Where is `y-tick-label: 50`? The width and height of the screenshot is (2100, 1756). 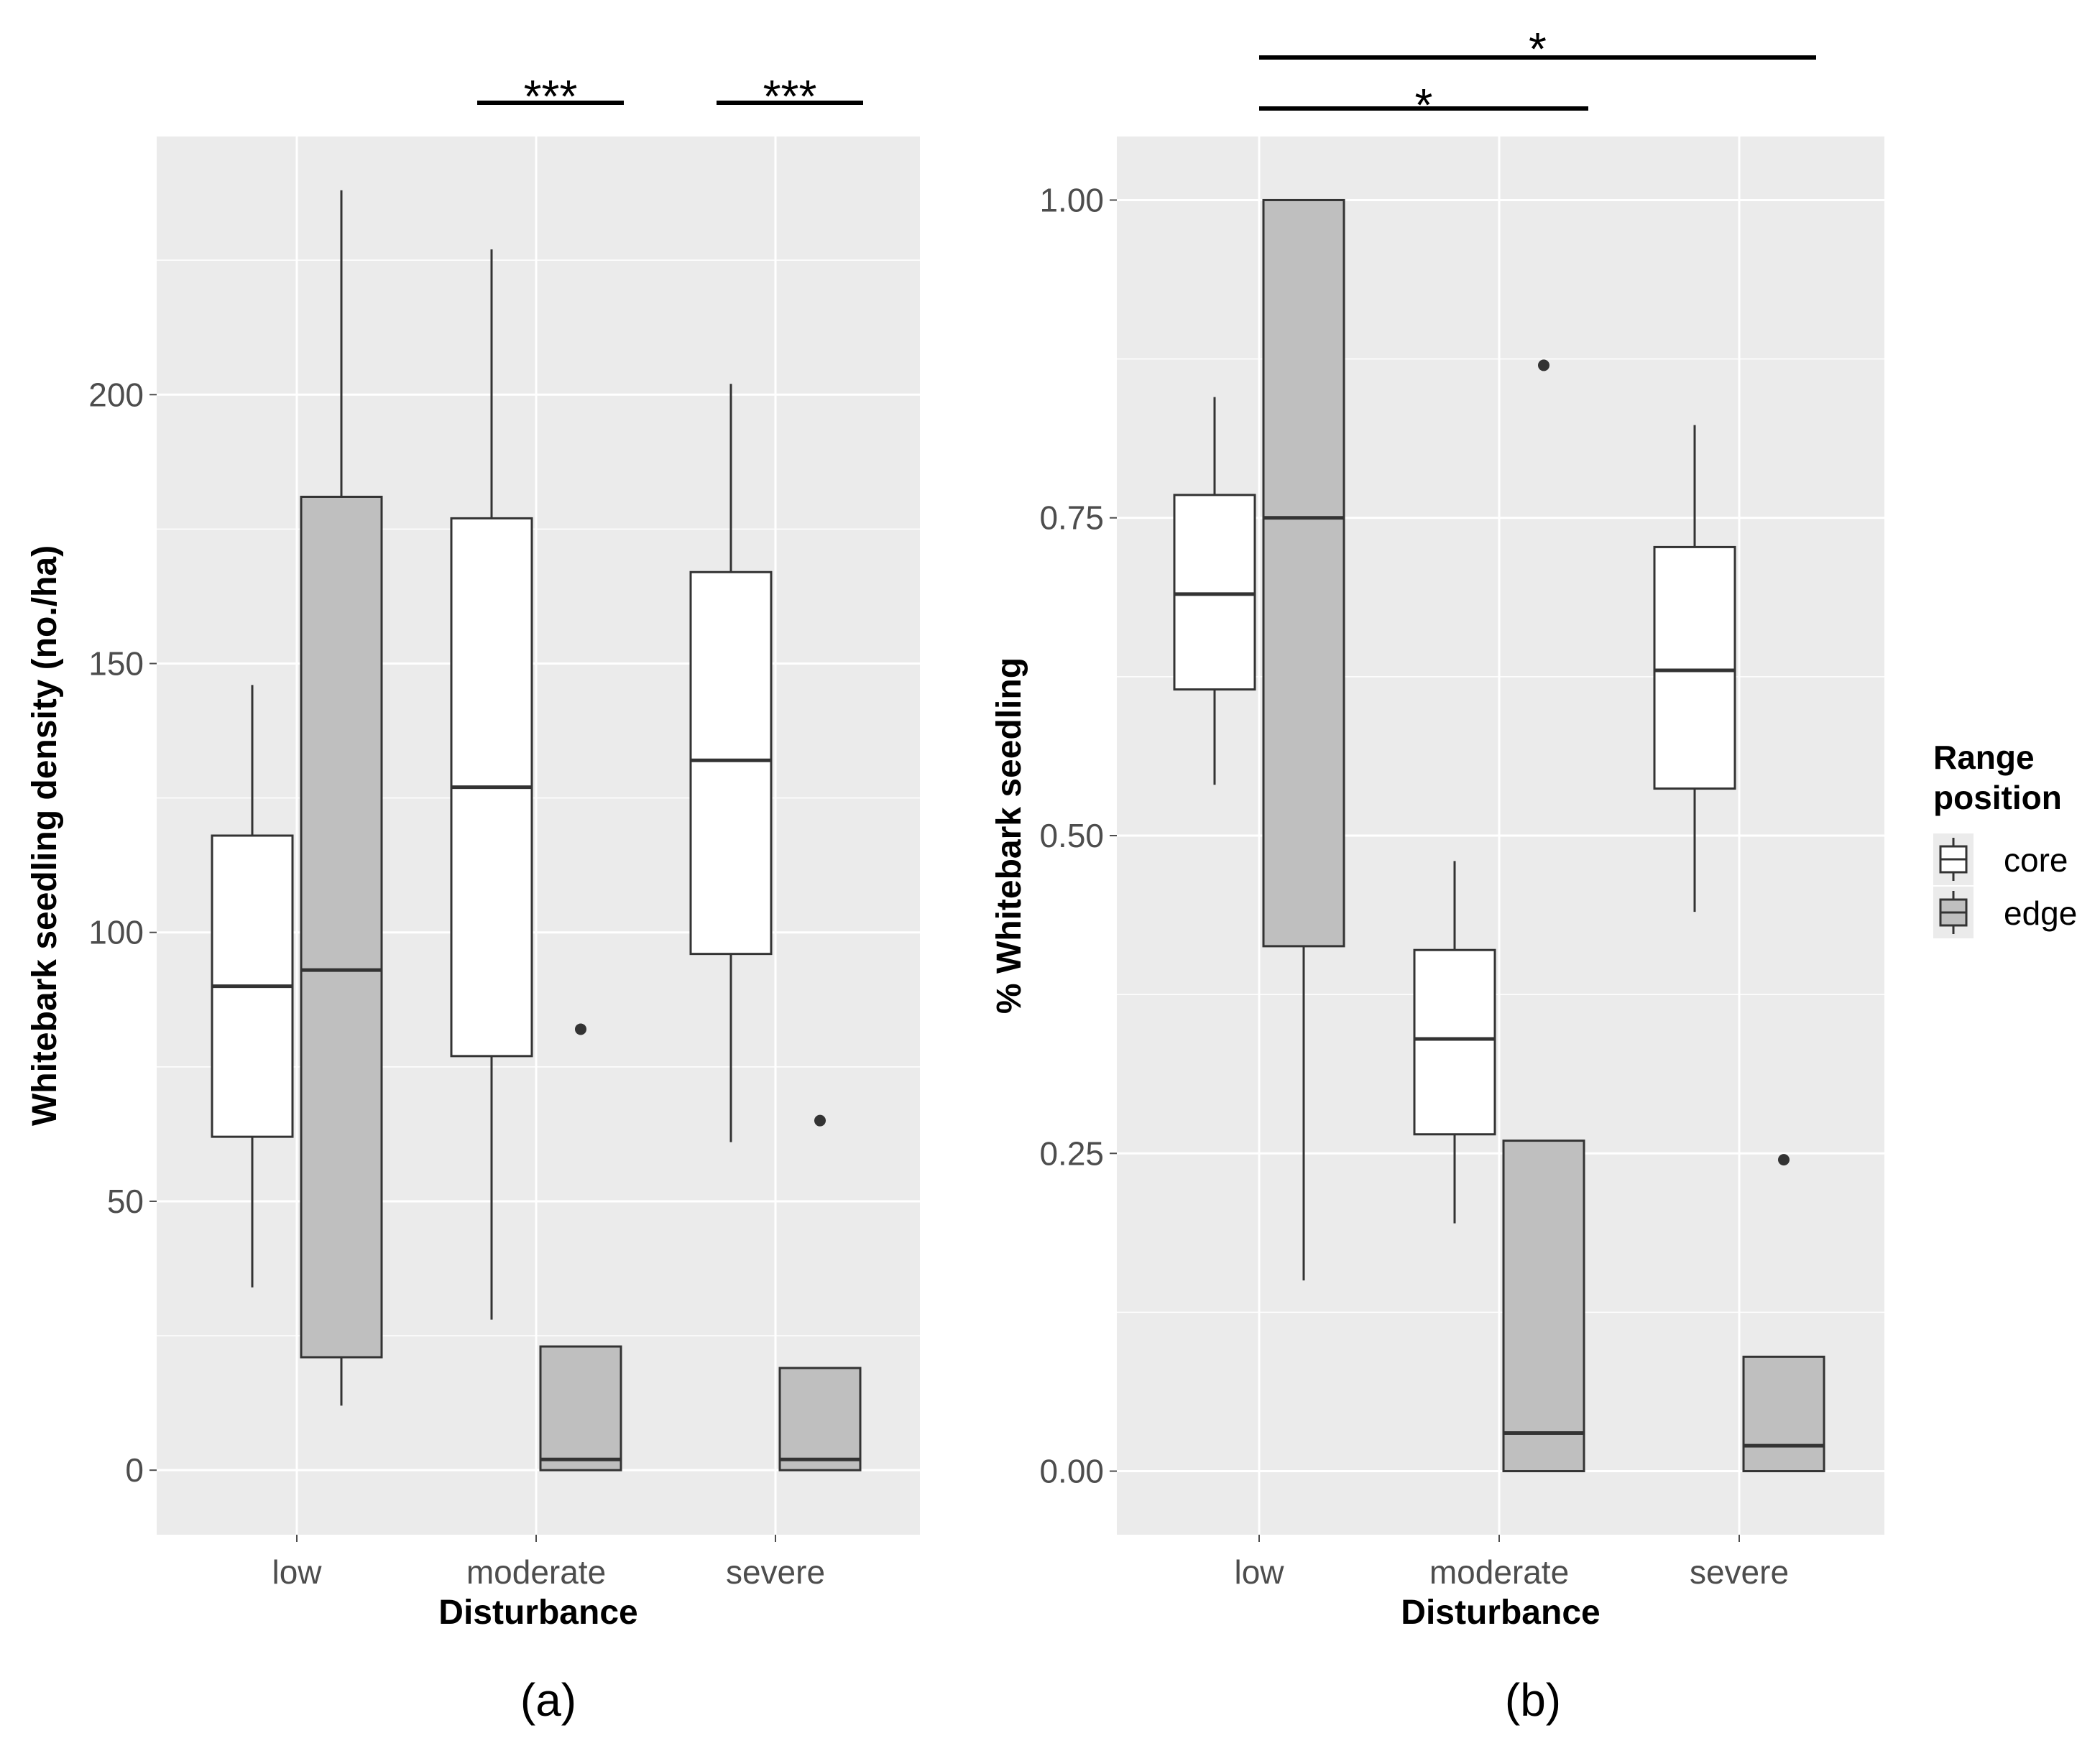
y-tick-label: 50 is located at coordinates (125, 1201).